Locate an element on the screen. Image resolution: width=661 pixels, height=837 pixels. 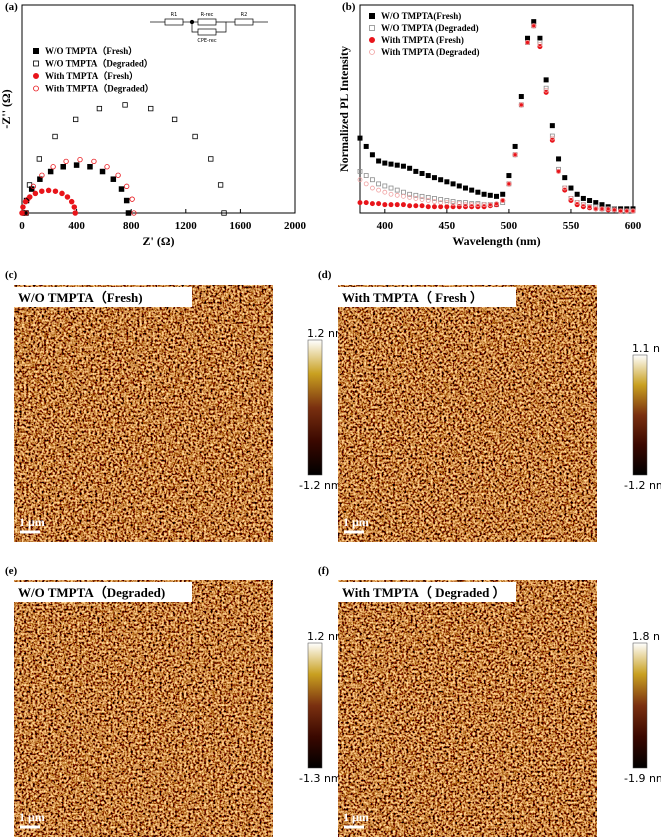
panel-label: (f) is located at coordinates (323, 571).